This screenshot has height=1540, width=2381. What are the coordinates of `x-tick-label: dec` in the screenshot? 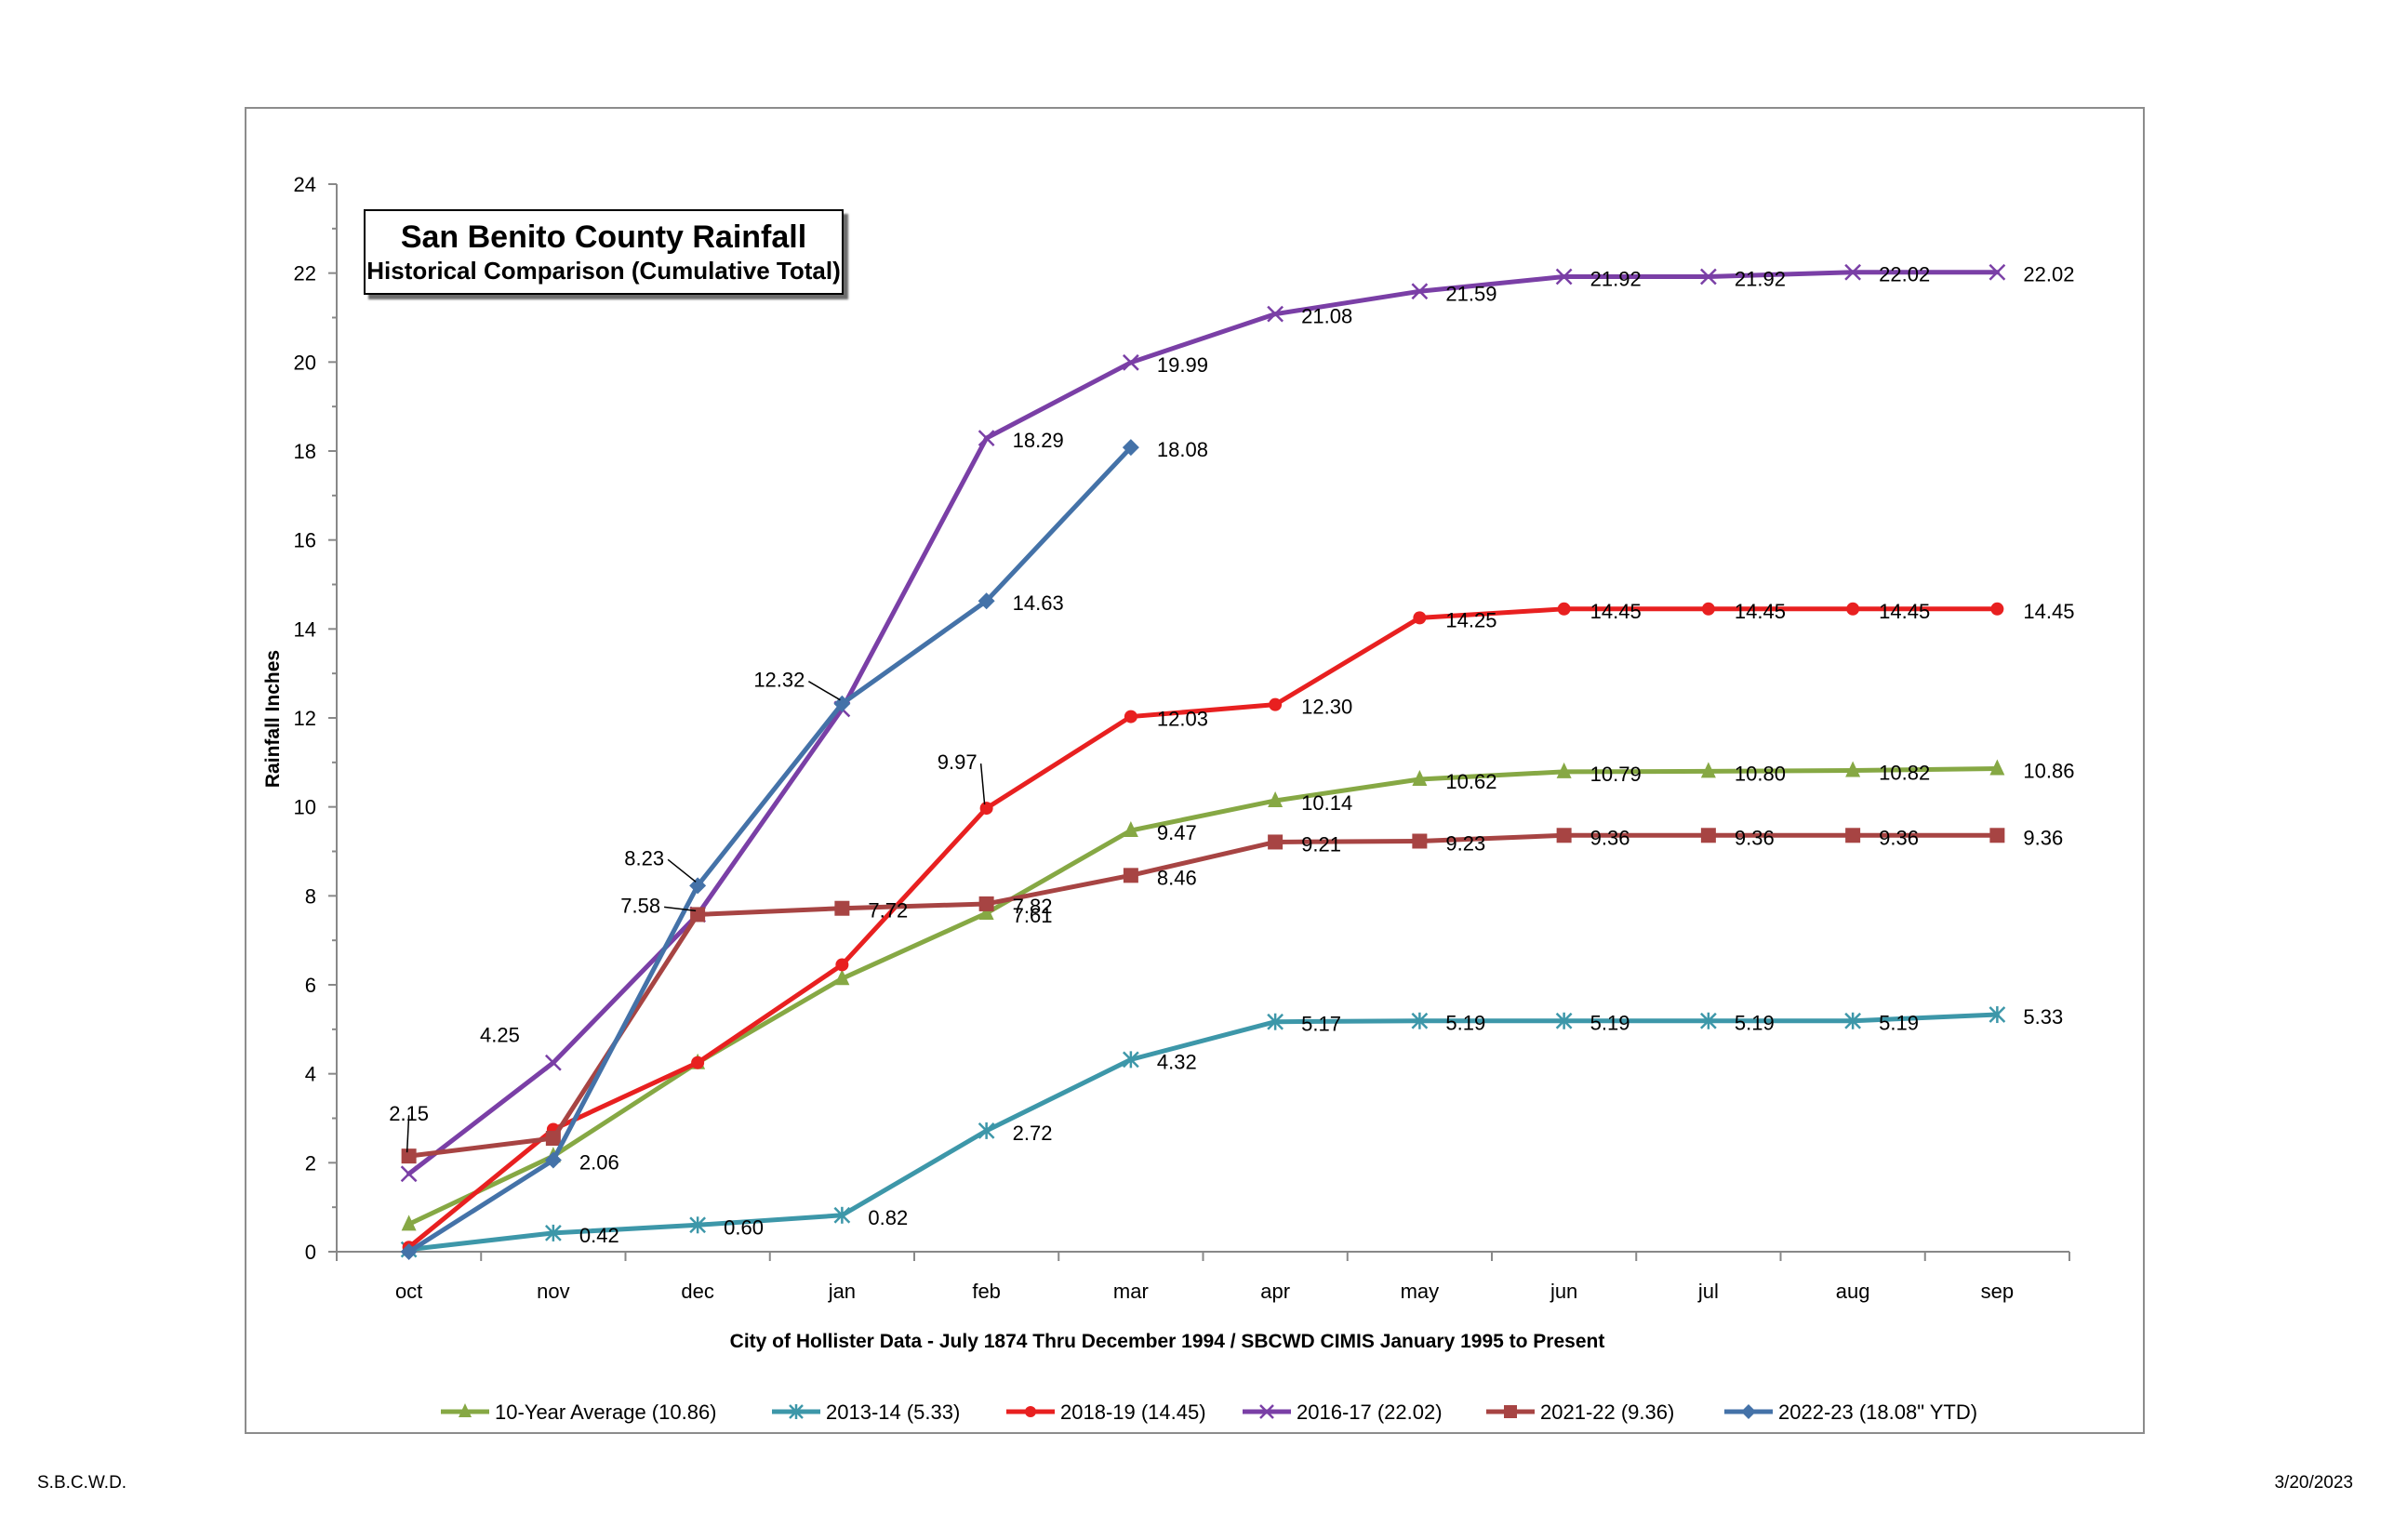 It's located at (697, 1291).